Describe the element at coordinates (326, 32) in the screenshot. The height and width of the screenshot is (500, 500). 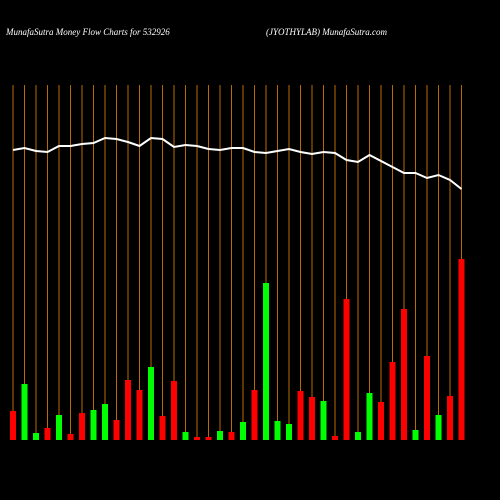
I see `chart-subtitle: (JYOTHYLAB) MunafaSutra.com` at that location.